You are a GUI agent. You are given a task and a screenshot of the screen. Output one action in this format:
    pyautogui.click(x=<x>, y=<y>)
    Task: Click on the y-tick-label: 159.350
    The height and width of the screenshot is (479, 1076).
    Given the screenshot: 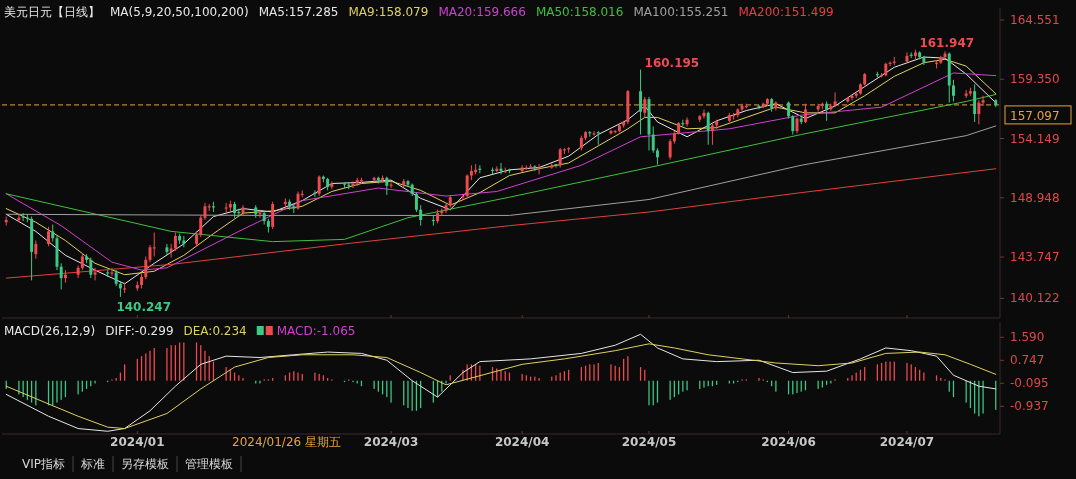 What is the action you would take?
    pyautogui.click(x=1035, y=79)
    